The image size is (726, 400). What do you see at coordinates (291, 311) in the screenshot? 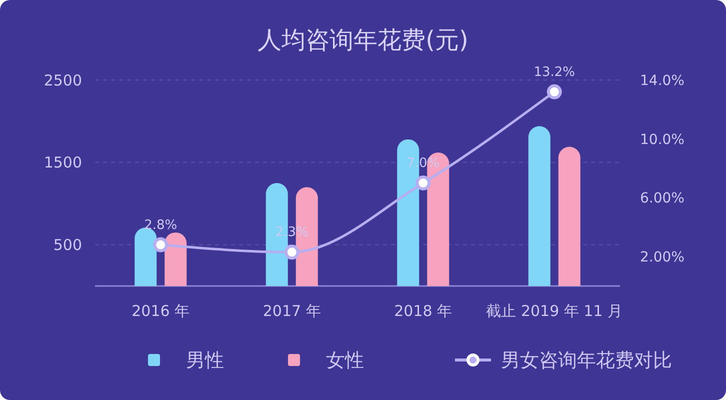
I see `x-tick-label: 2017 年` at bounding box center [291, 311].